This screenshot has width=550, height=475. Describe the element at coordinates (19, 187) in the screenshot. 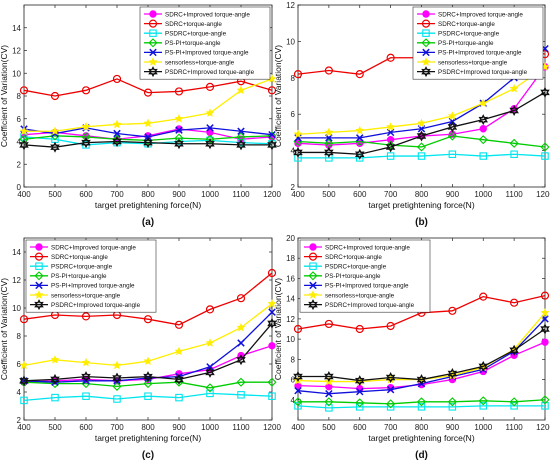

I see `y-tick-label: 0` at that location.